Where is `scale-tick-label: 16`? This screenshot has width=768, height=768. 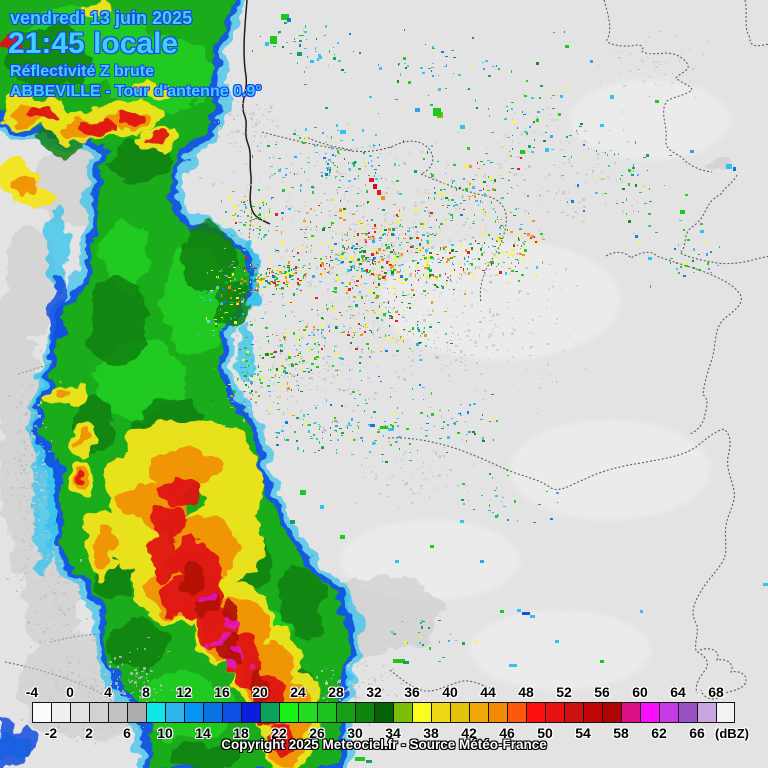 scale-tick-label: 16 is located at coordinates (222, 692).